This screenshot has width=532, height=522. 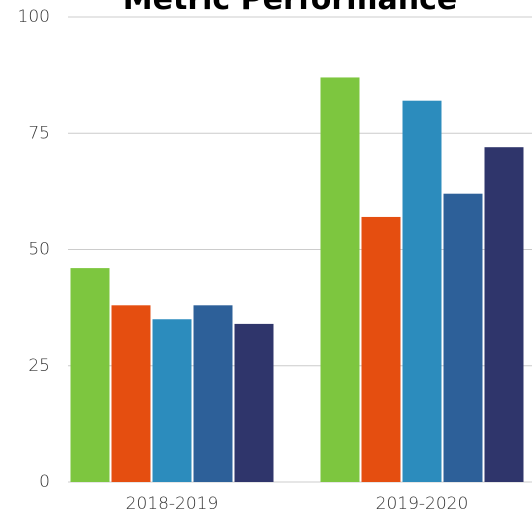 I want to click on y-tick-label: 25, so click(x=39, y=366).